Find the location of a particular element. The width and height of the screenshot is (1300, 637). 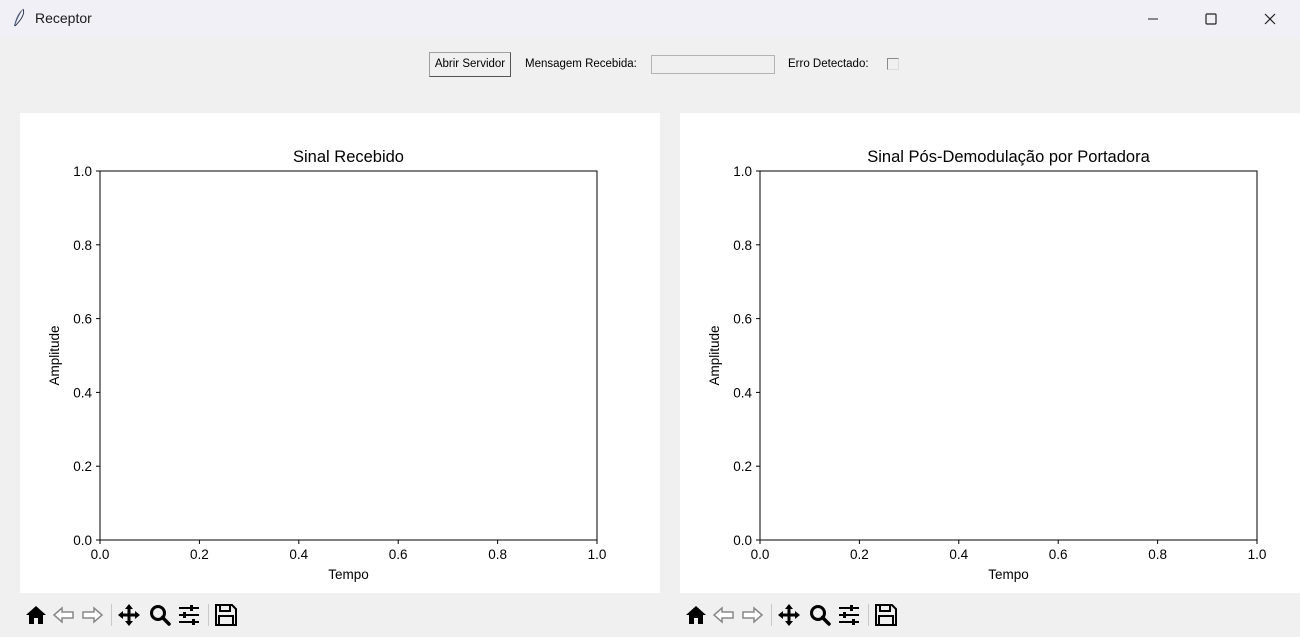

close-icon is located at coordinates (1270, 18).